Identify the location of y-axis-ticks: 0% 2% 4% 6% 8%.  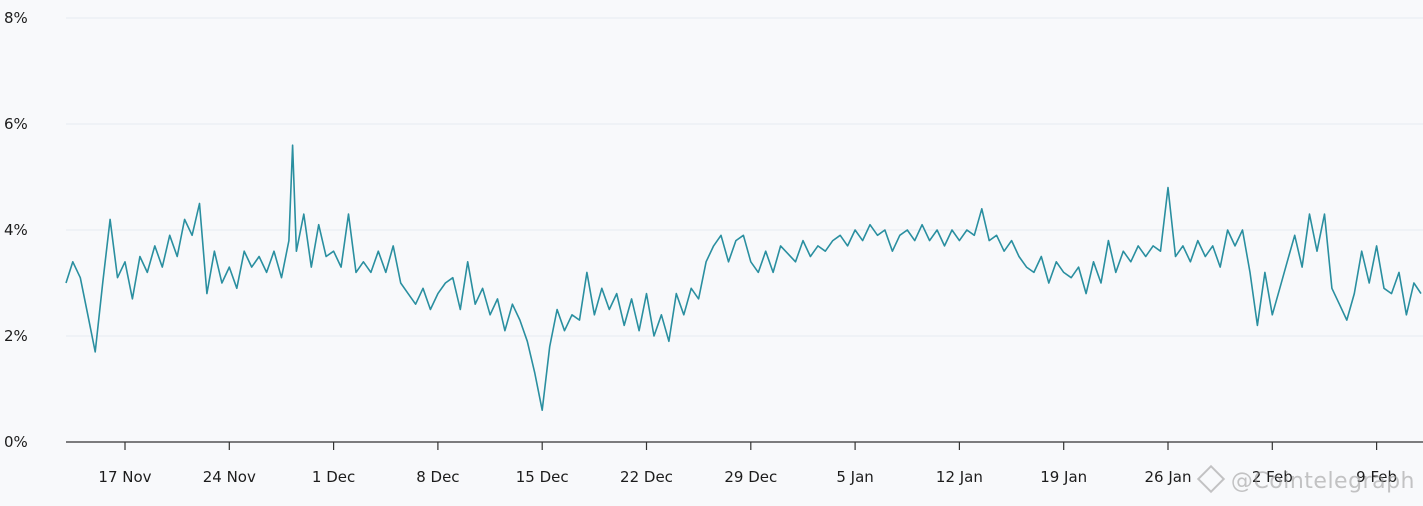
(16, 230).